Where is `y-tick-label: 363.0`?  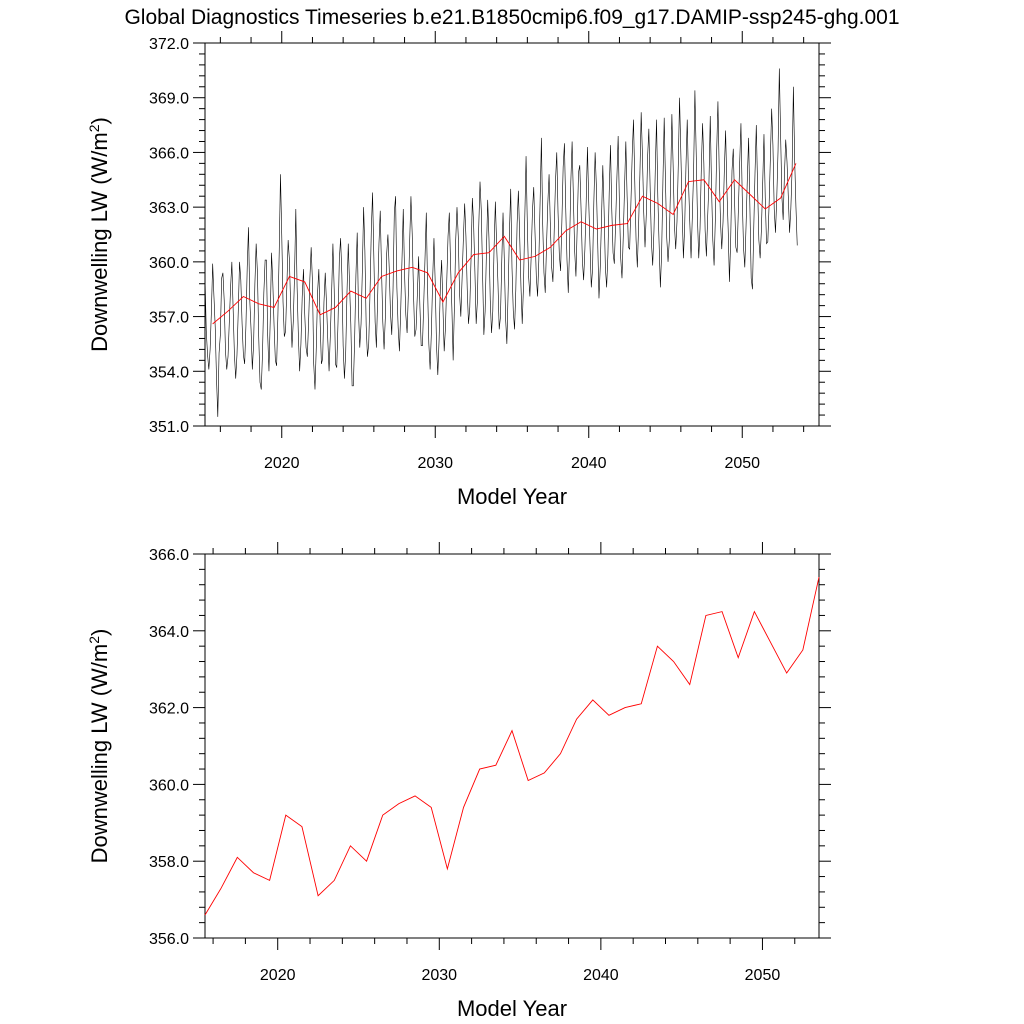
y-tick-label: 363.0 is located at coordinates (169, 208).